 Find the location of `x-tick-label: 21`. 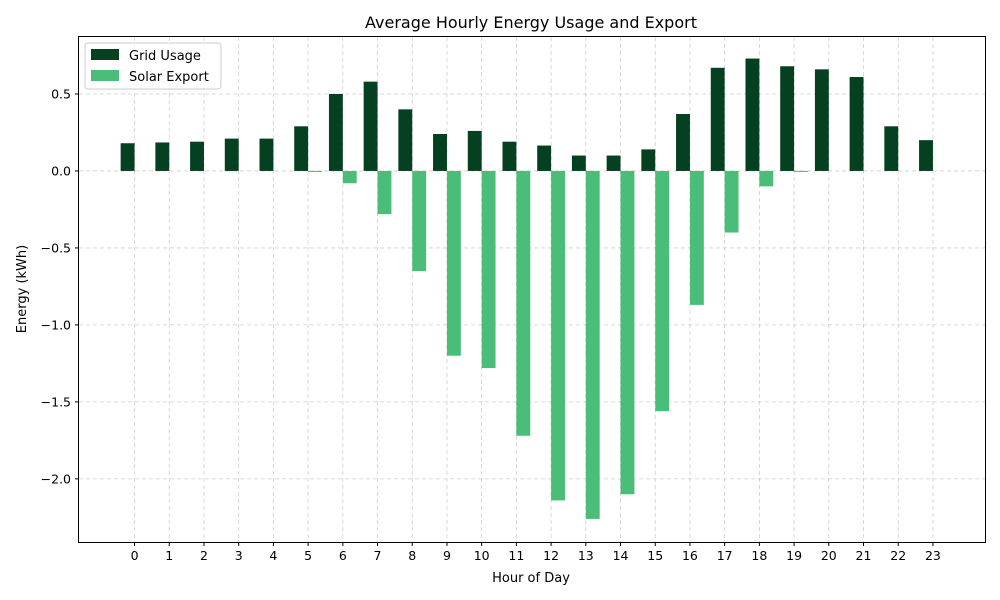

x-tick-label: 21 is located at coordinates (864, 555).